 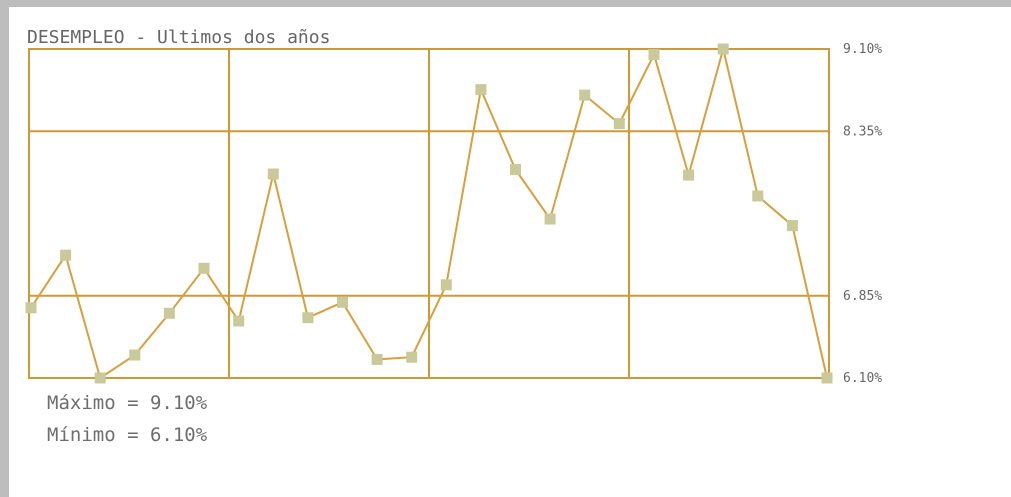 I want to click on max-value-label: Máximo = 9.10%, so click(x=127, y=403).